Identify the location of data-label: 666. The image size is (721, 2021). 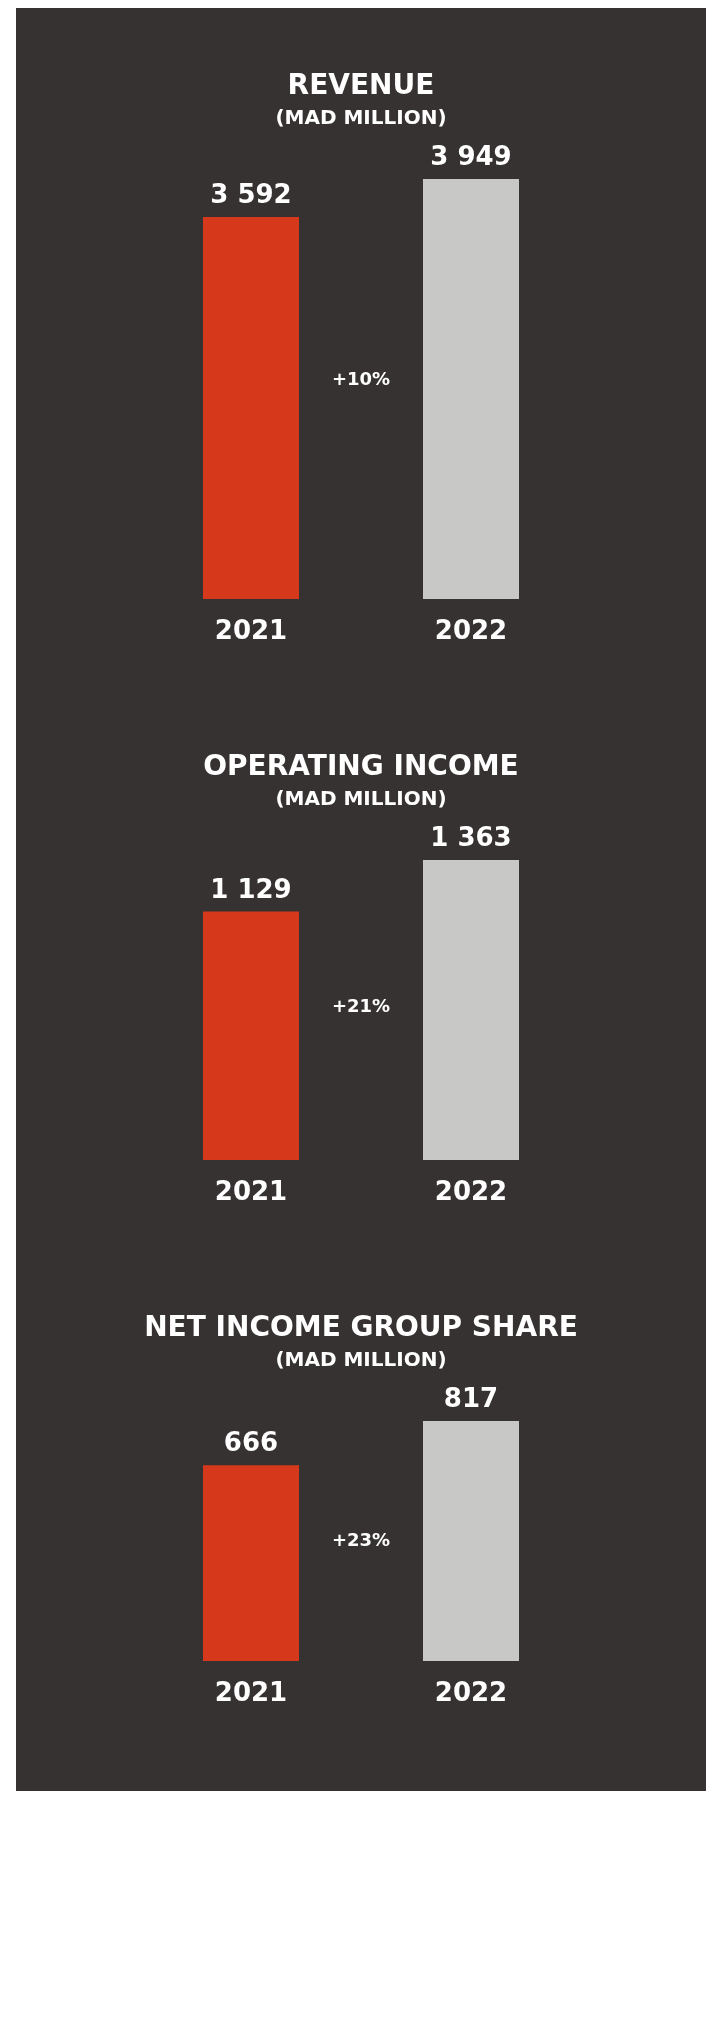
(251, 1442).